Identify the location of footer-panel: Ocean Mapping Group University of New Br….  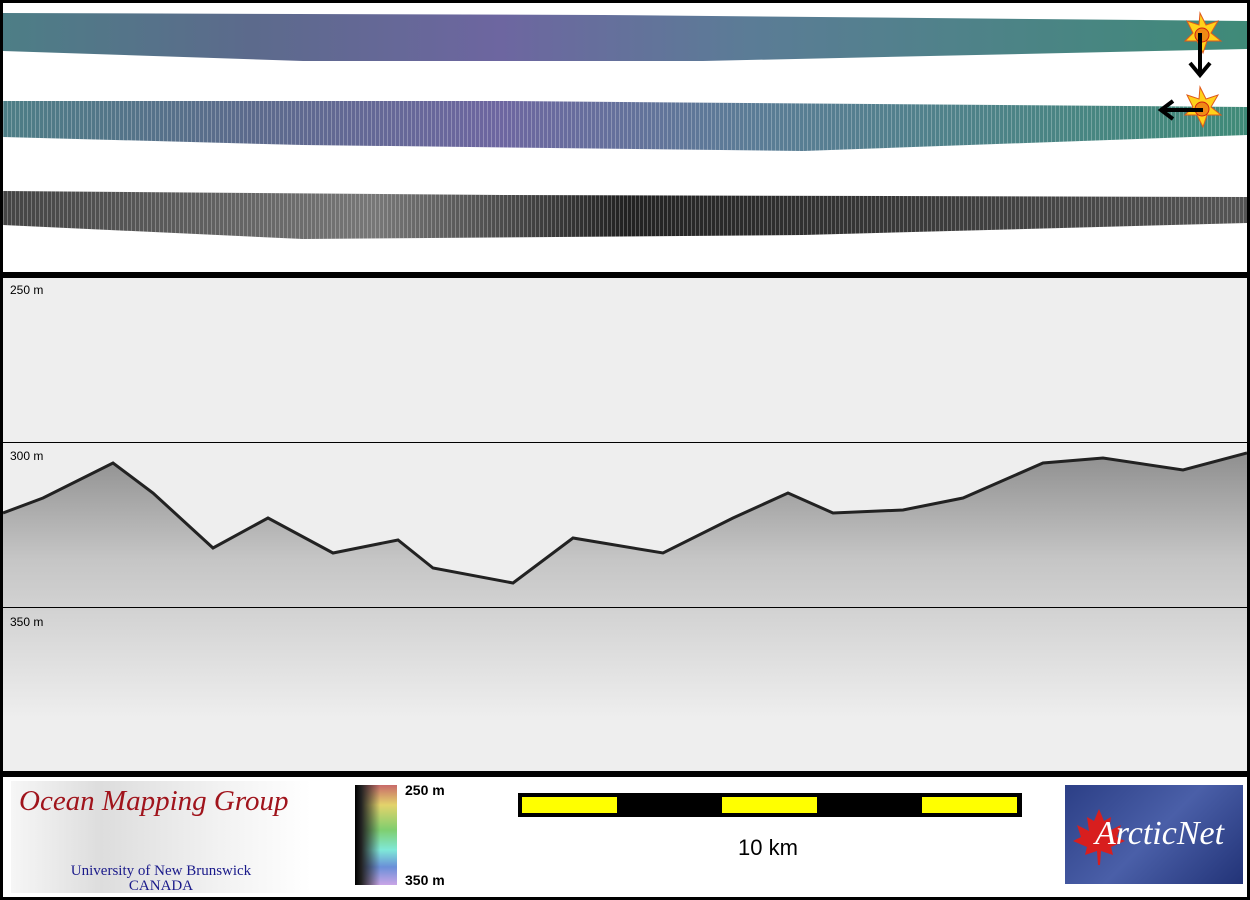
(625, 837).